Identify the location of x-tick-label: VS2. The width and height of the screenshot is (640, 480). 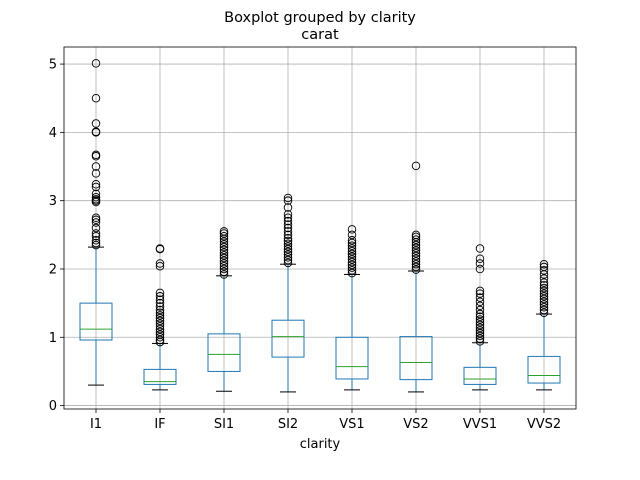
(415, 424).